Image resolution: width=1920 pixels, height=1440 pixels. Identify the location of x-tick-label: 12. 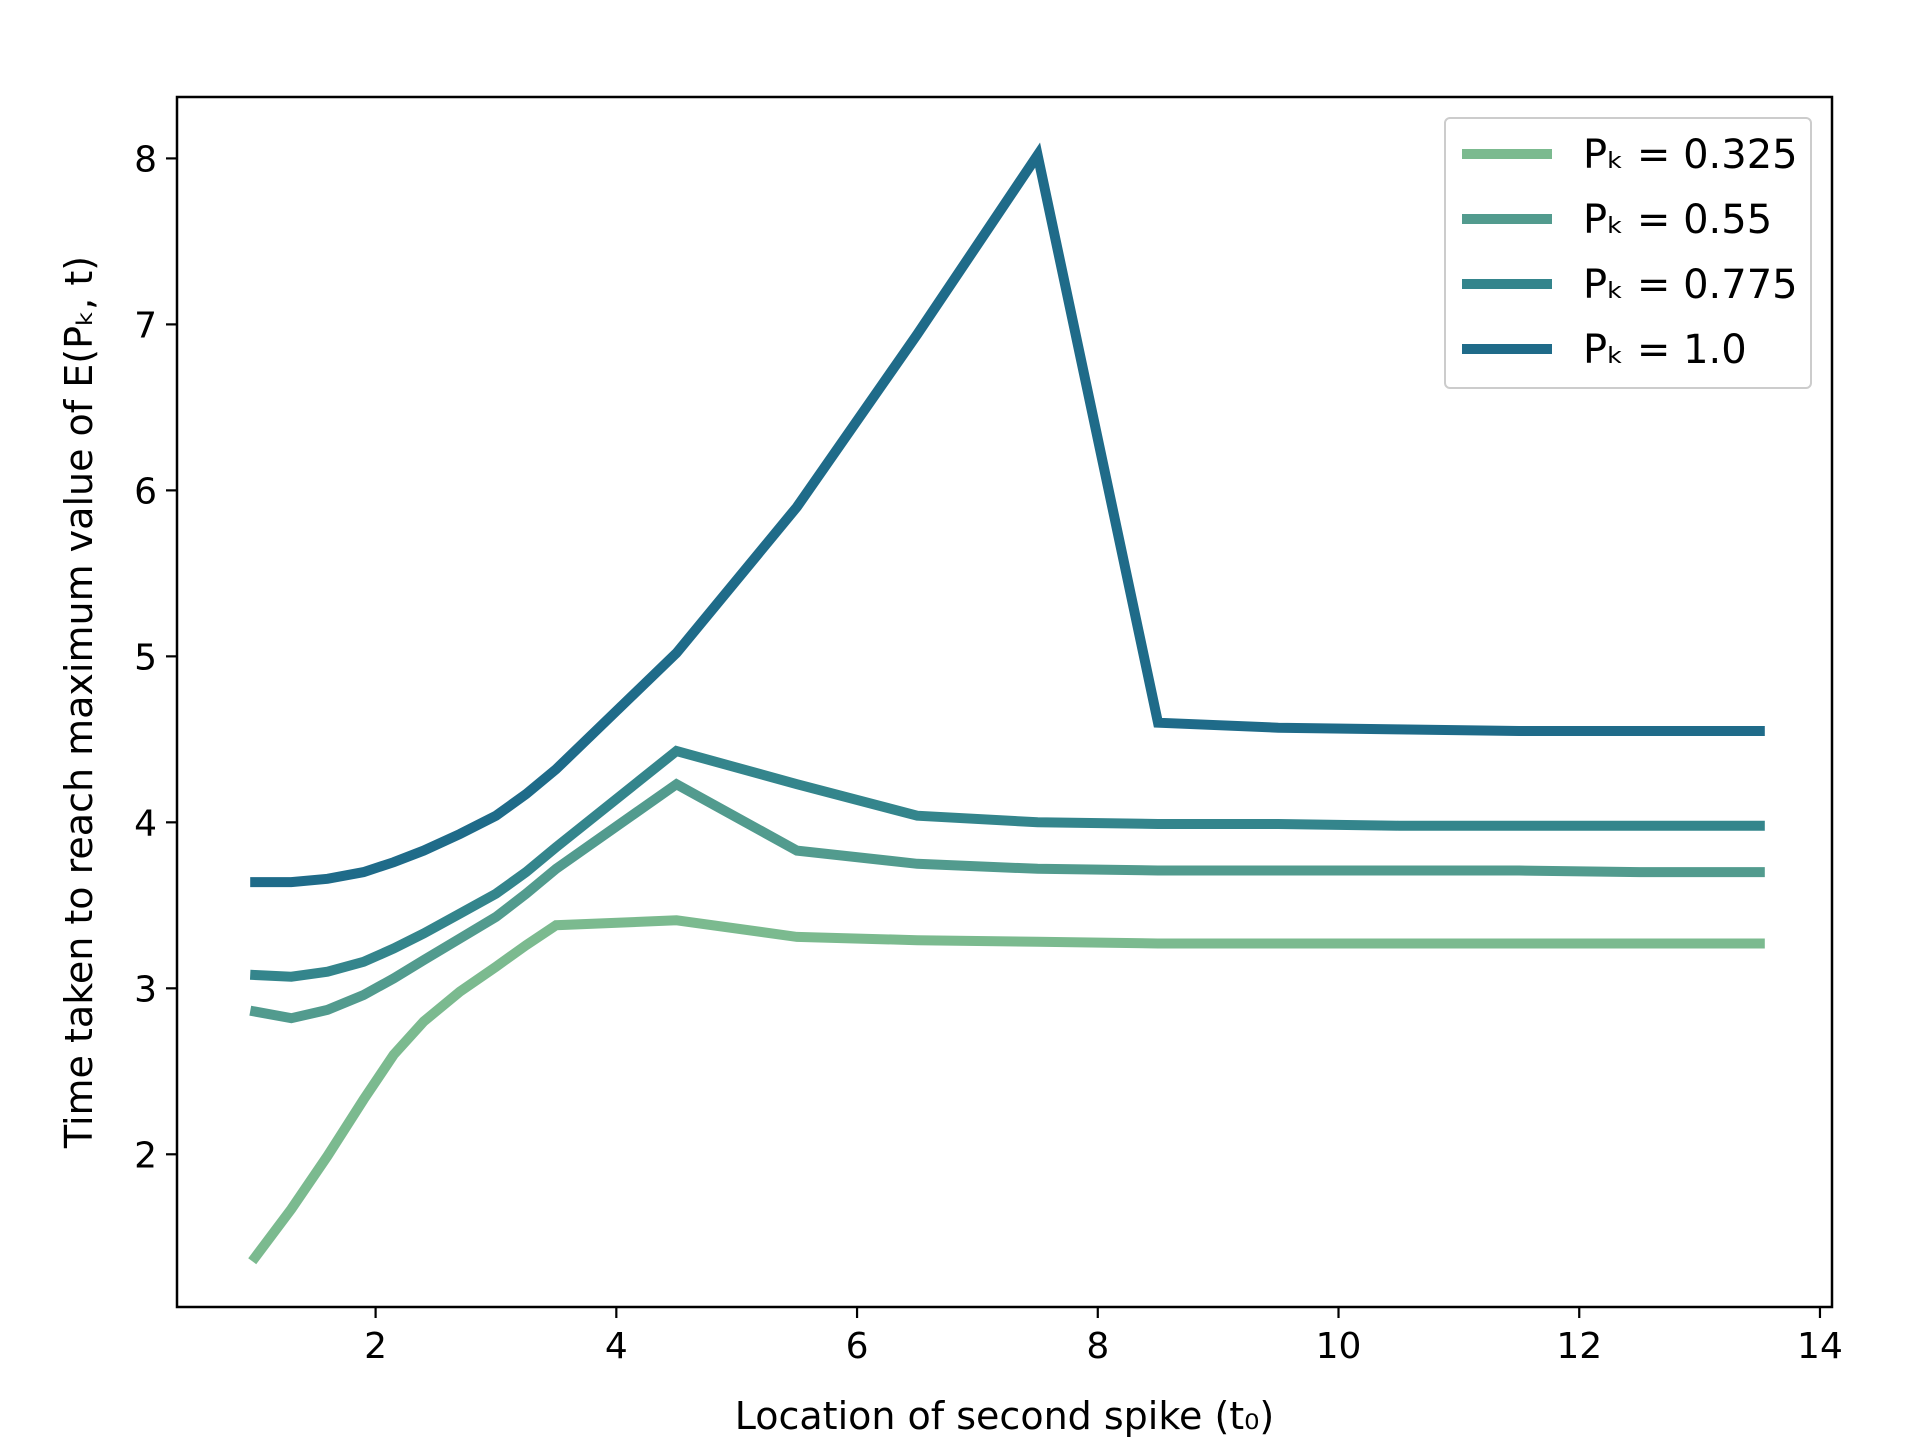
(1579, 1346).